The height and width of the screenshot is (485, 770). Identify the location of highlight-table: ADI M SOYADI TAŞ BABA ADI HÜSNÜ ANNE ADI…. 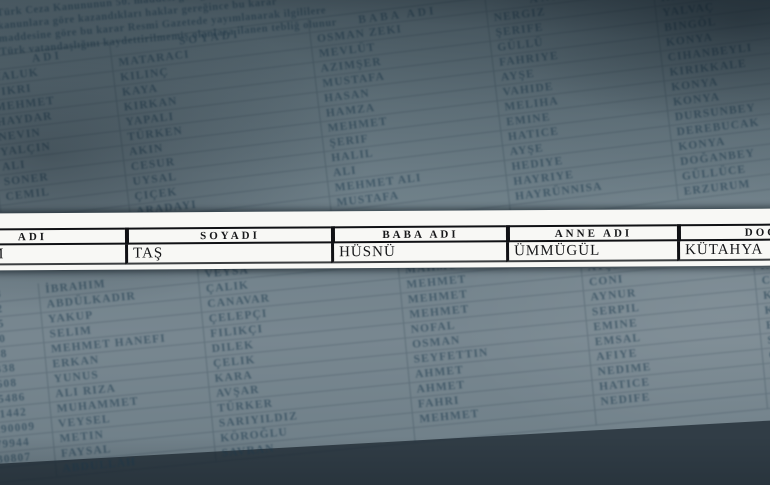
(385, 244).